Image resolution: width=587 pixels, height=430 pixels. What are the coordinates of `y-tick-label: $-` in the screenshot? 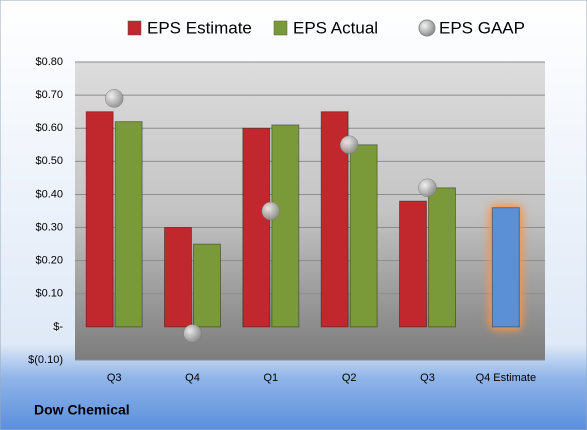 It's located at (58, 327).